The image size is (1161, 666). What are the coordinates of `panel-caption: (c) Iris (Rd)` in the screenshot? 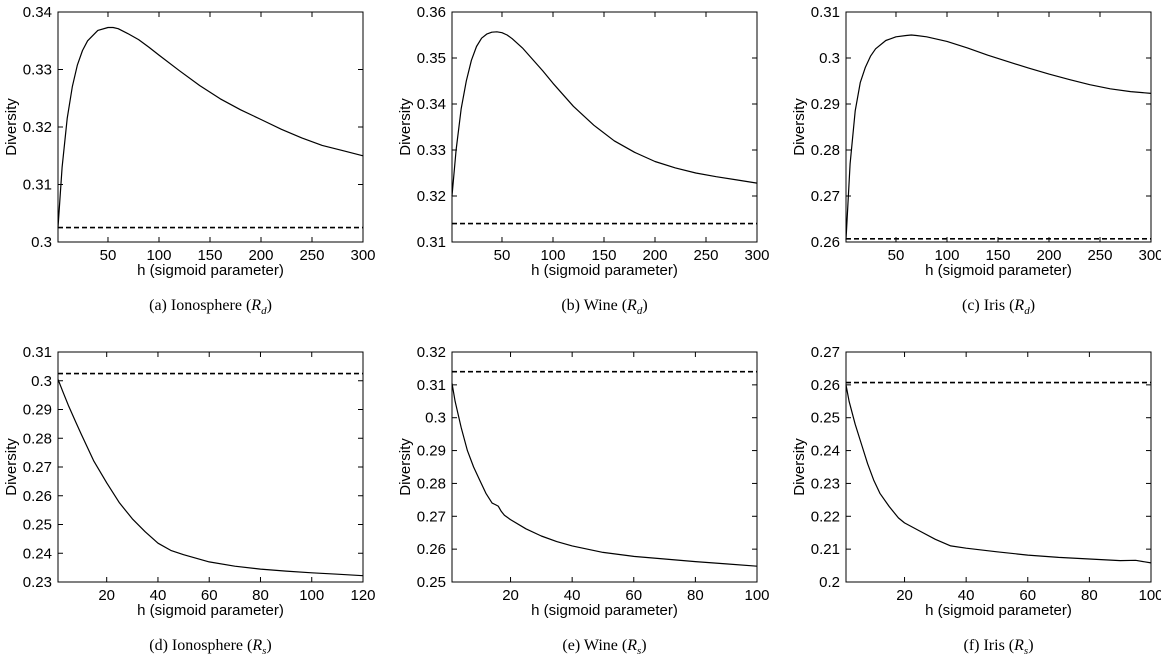 It's located at (998, 307).